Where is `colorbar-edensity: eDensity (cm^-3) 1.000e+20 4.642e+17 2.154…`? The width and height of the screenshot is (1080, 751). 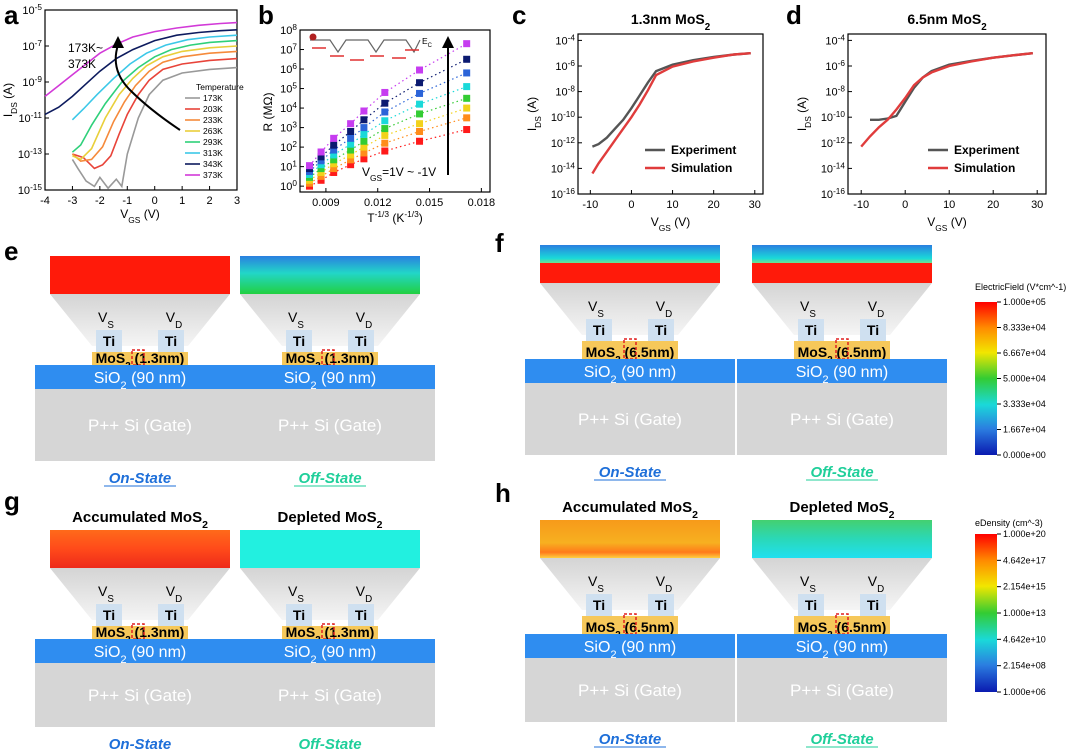 colorbar-edensity: eDensity (cm^-3) 1.000e+20 4.642e+17 2.154… is located at coordinates (1010, 607).